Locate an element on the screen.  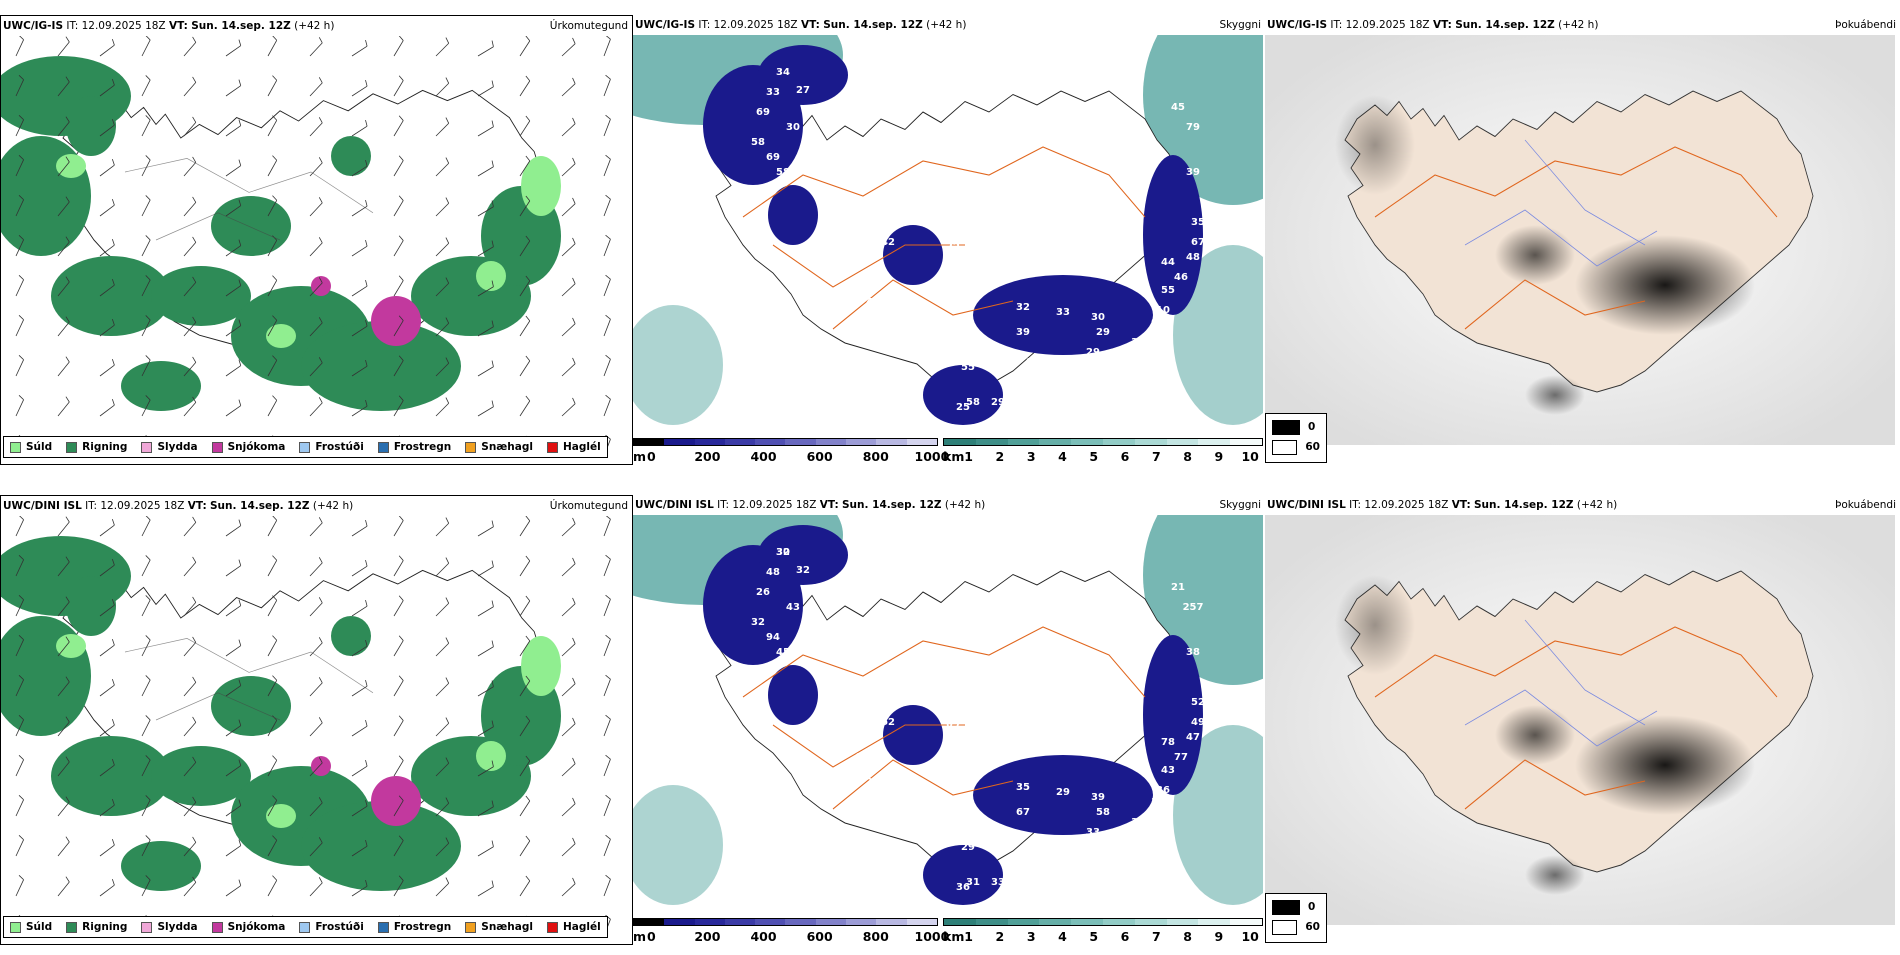
cloud-base-label: 78 is located at coordinates (1168, 742).